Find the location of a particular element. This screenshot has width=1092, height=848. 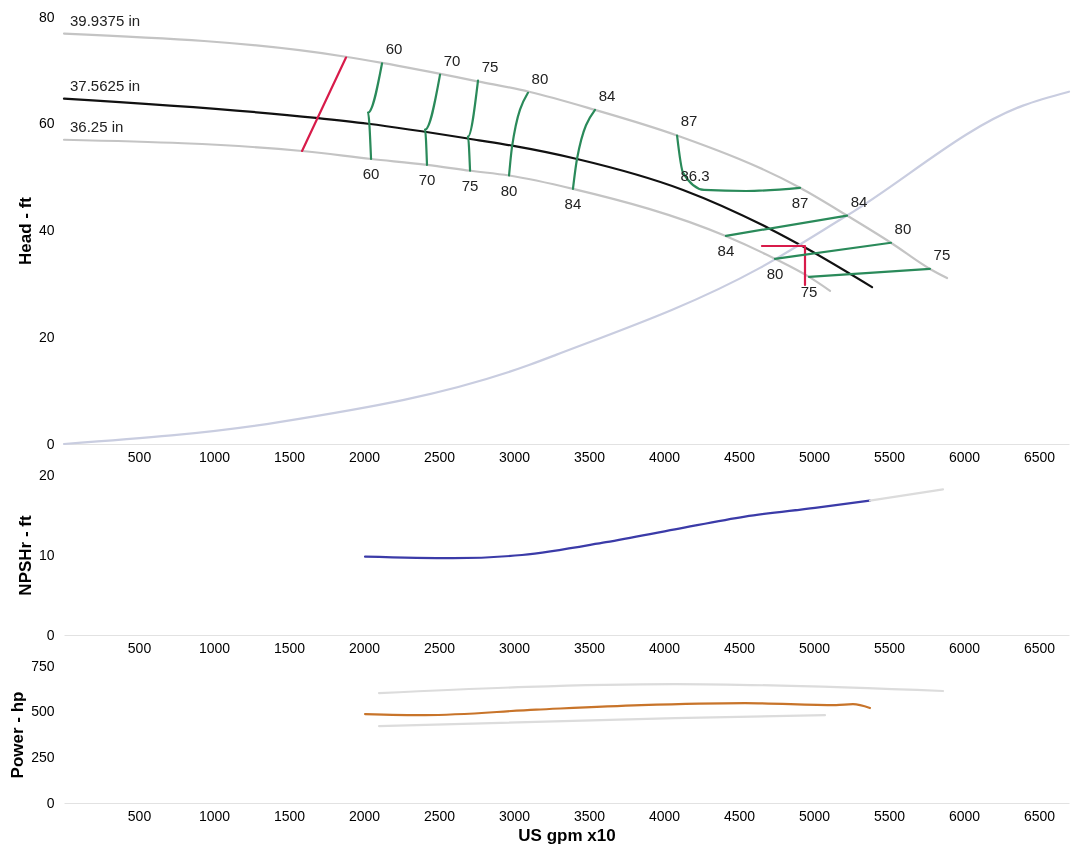

series-label: 36.25 in is located at coordinates (97, 126).